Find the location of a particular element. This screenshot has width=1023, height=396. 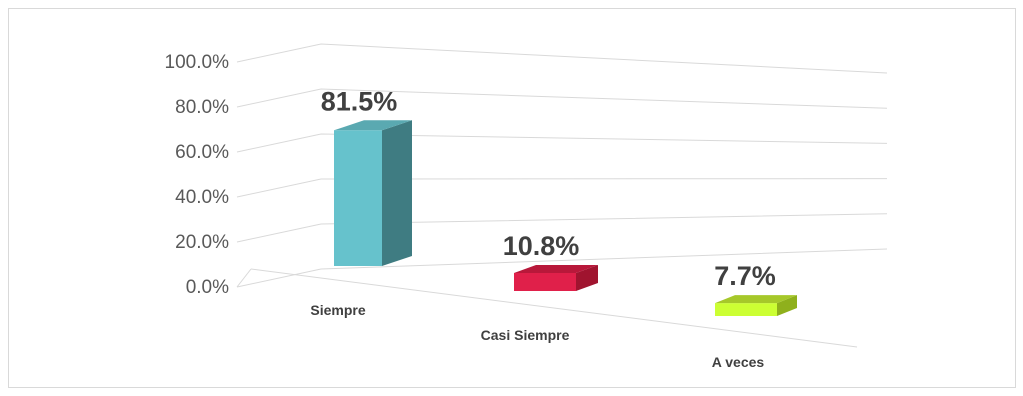

y-tick-label: 100.0% is located at coordinates (197, 62).